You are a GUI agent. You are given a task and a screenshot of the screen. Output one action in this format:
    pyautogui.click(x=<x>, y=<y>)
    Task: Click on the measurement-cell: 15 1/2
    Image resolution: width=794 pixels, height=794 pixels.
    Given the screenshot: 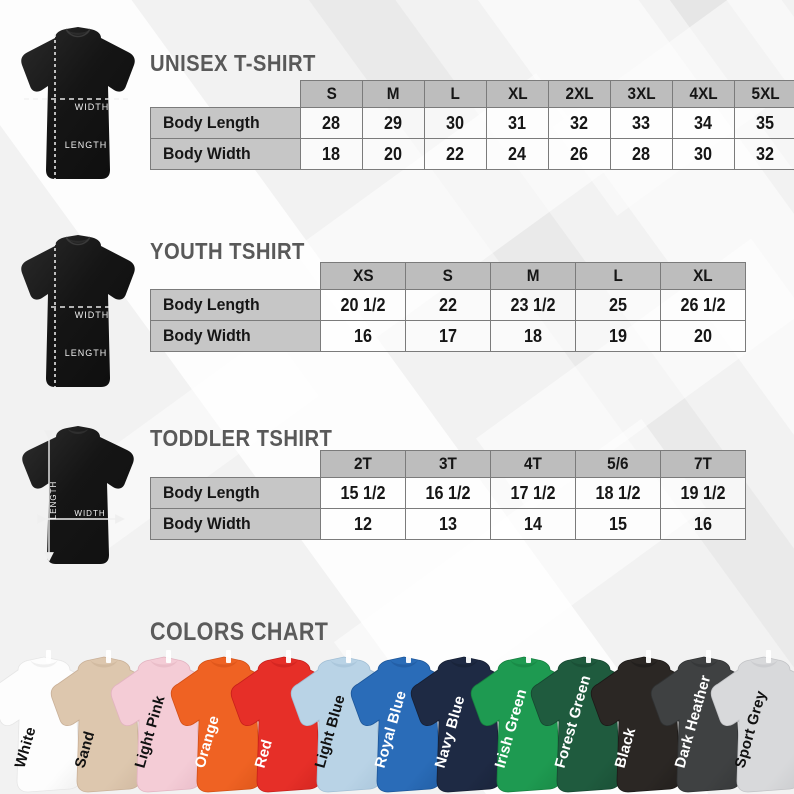 What is the action you would take?
    pyautogui.click(x=363, y=493)
    